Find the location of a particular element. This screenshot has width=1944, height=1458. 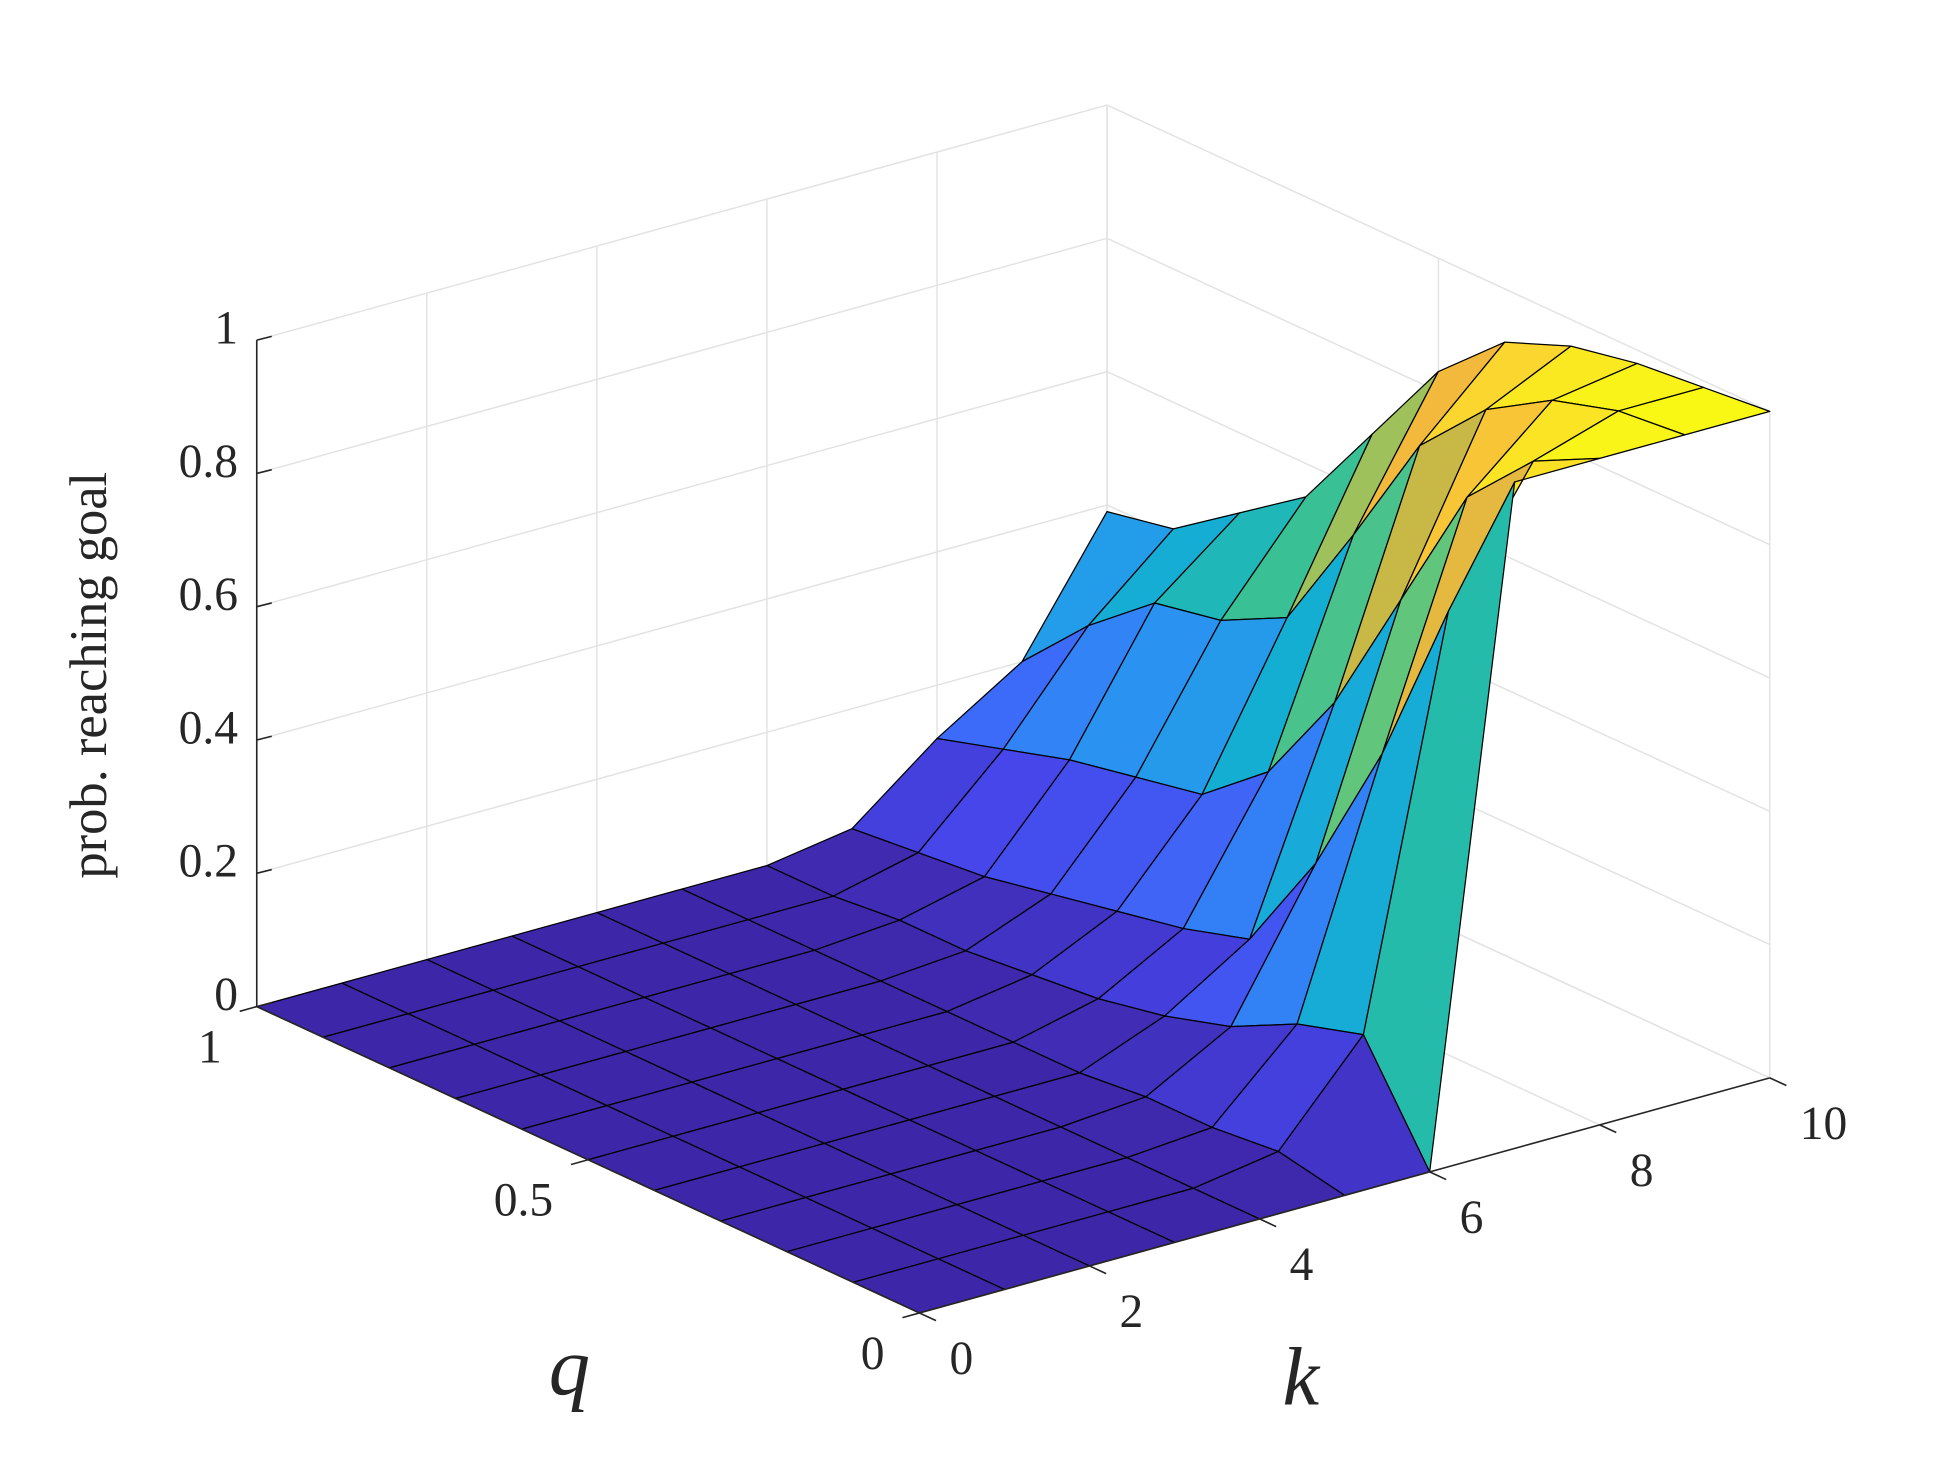

y-tick-label: 0.5 is located at coordinates (523, 1201).